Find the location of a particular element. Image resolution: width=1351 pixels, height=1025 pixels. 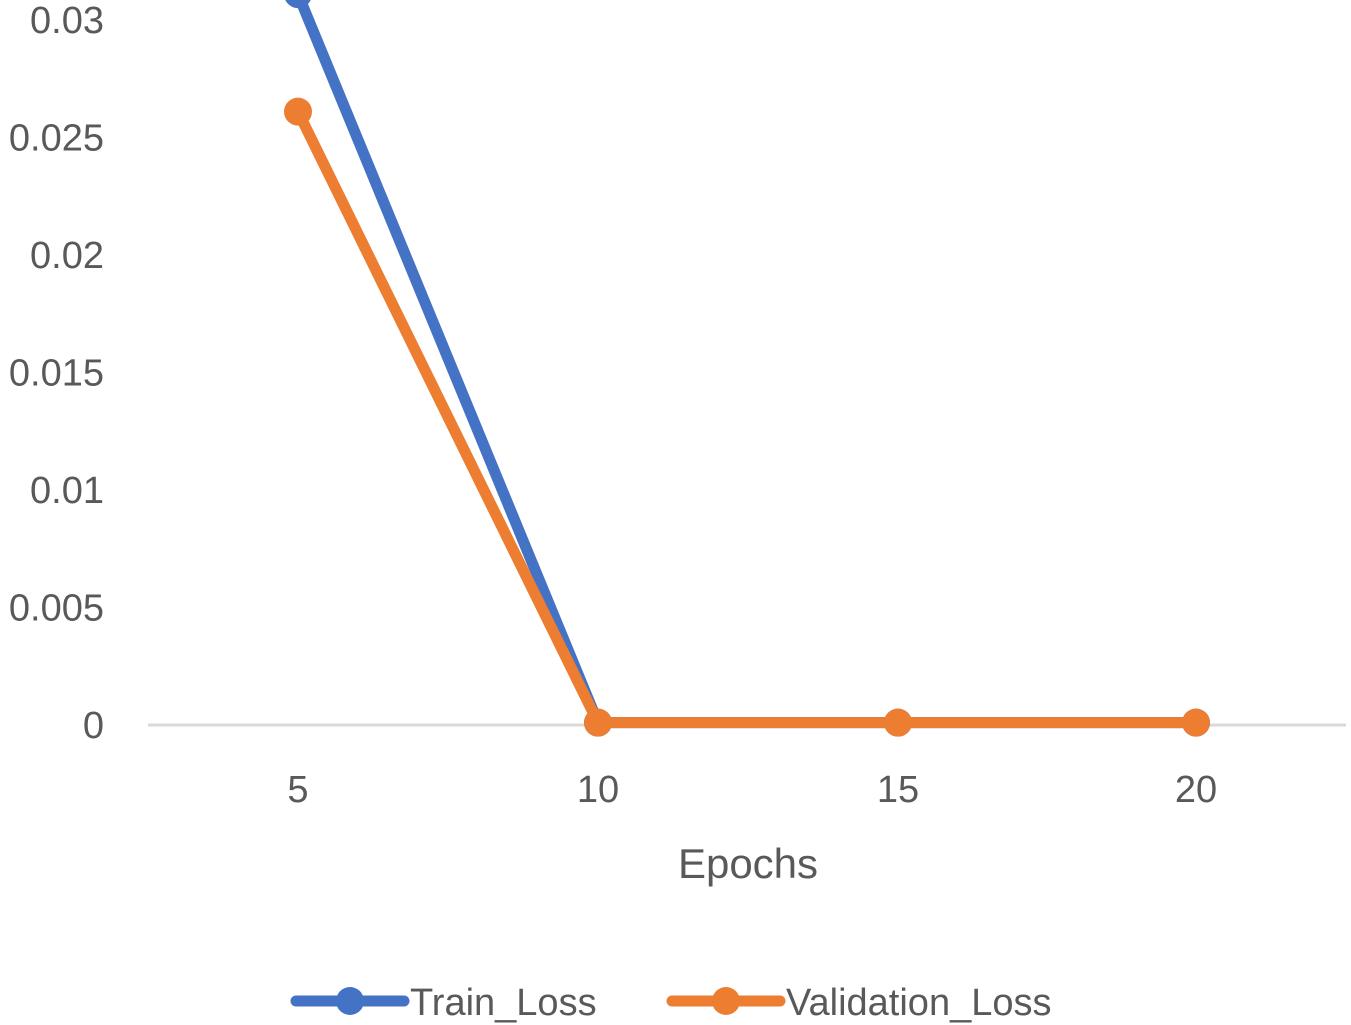

legend-item-validation-loss: Validation_Loss is located at coordinates (858, 1003).